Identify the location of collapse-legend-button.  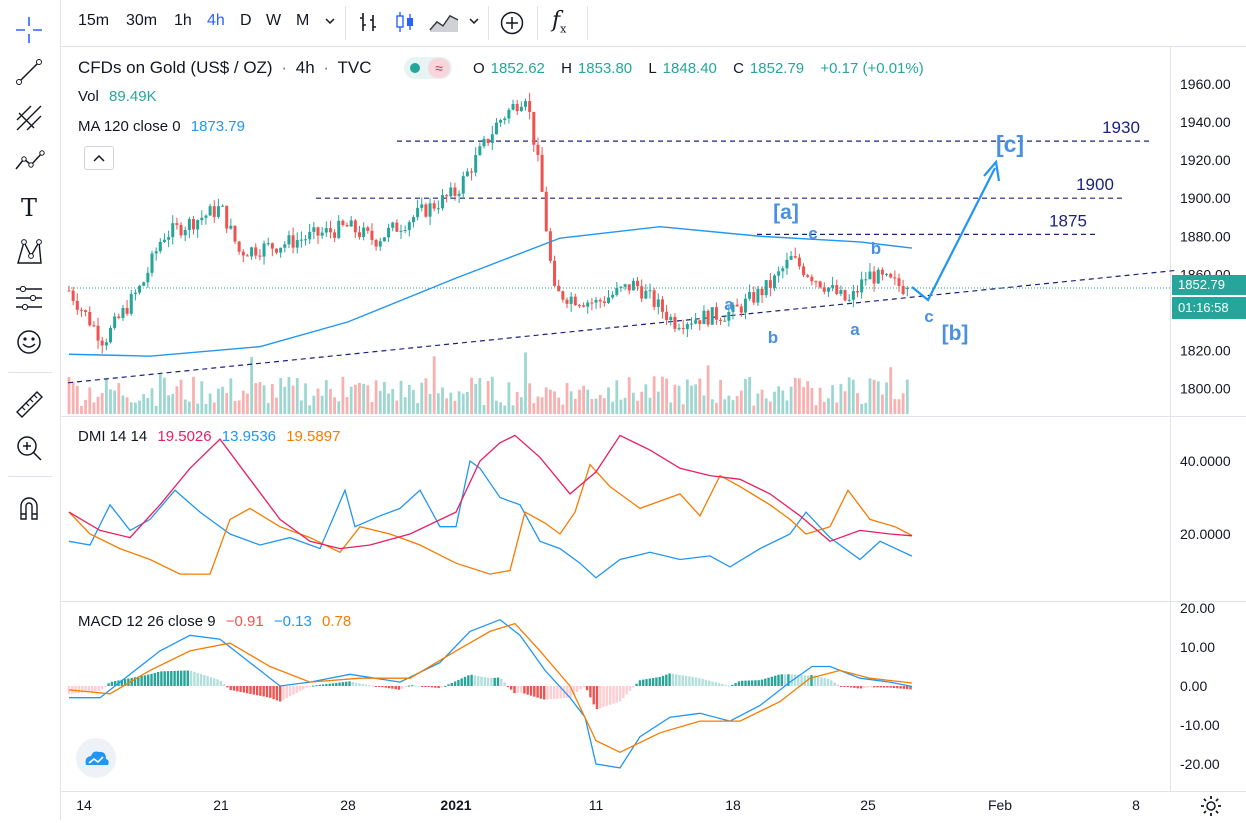
(99, 158).